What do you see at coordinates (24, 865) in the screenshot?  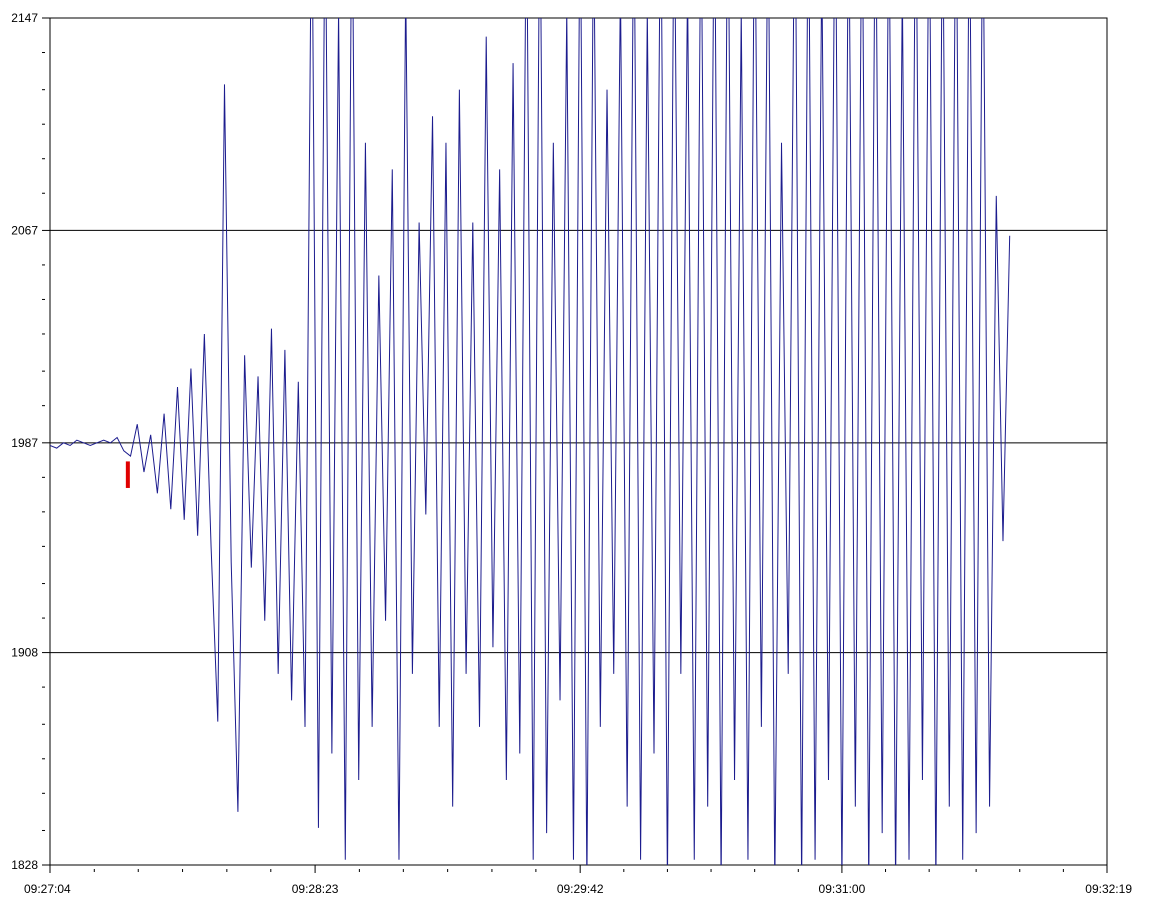 I see `y-tick-label: 1828` at bounding box center [24, 865].